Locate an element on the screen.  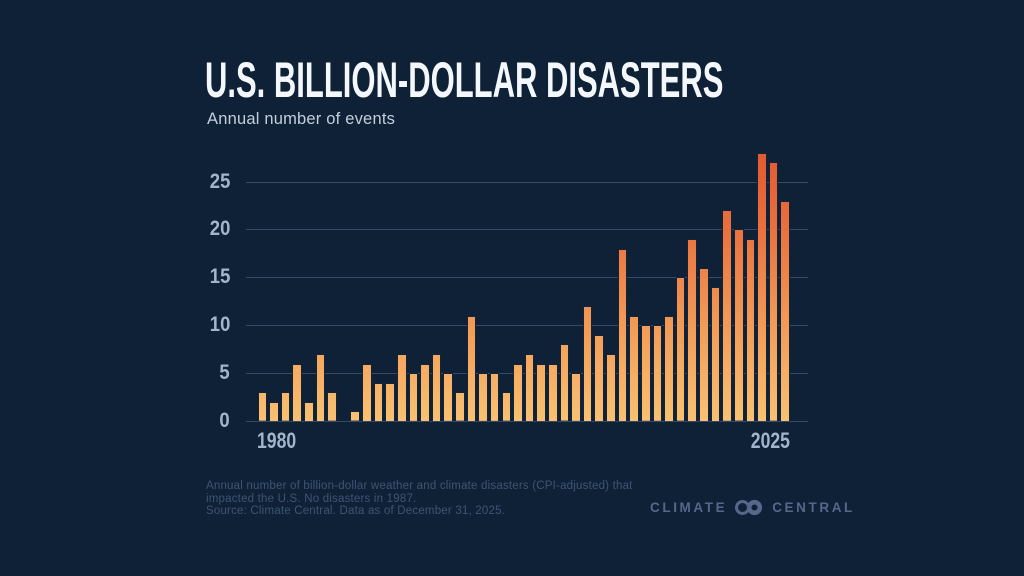
bar-1985 is located at coordinates (320, 387).